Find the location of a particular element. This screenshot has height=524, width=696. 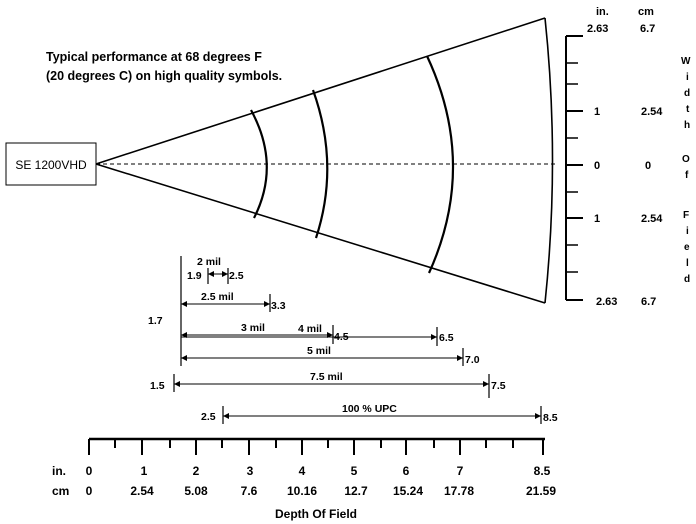

range-label: 5 mil is located at coordinates (319, 351).